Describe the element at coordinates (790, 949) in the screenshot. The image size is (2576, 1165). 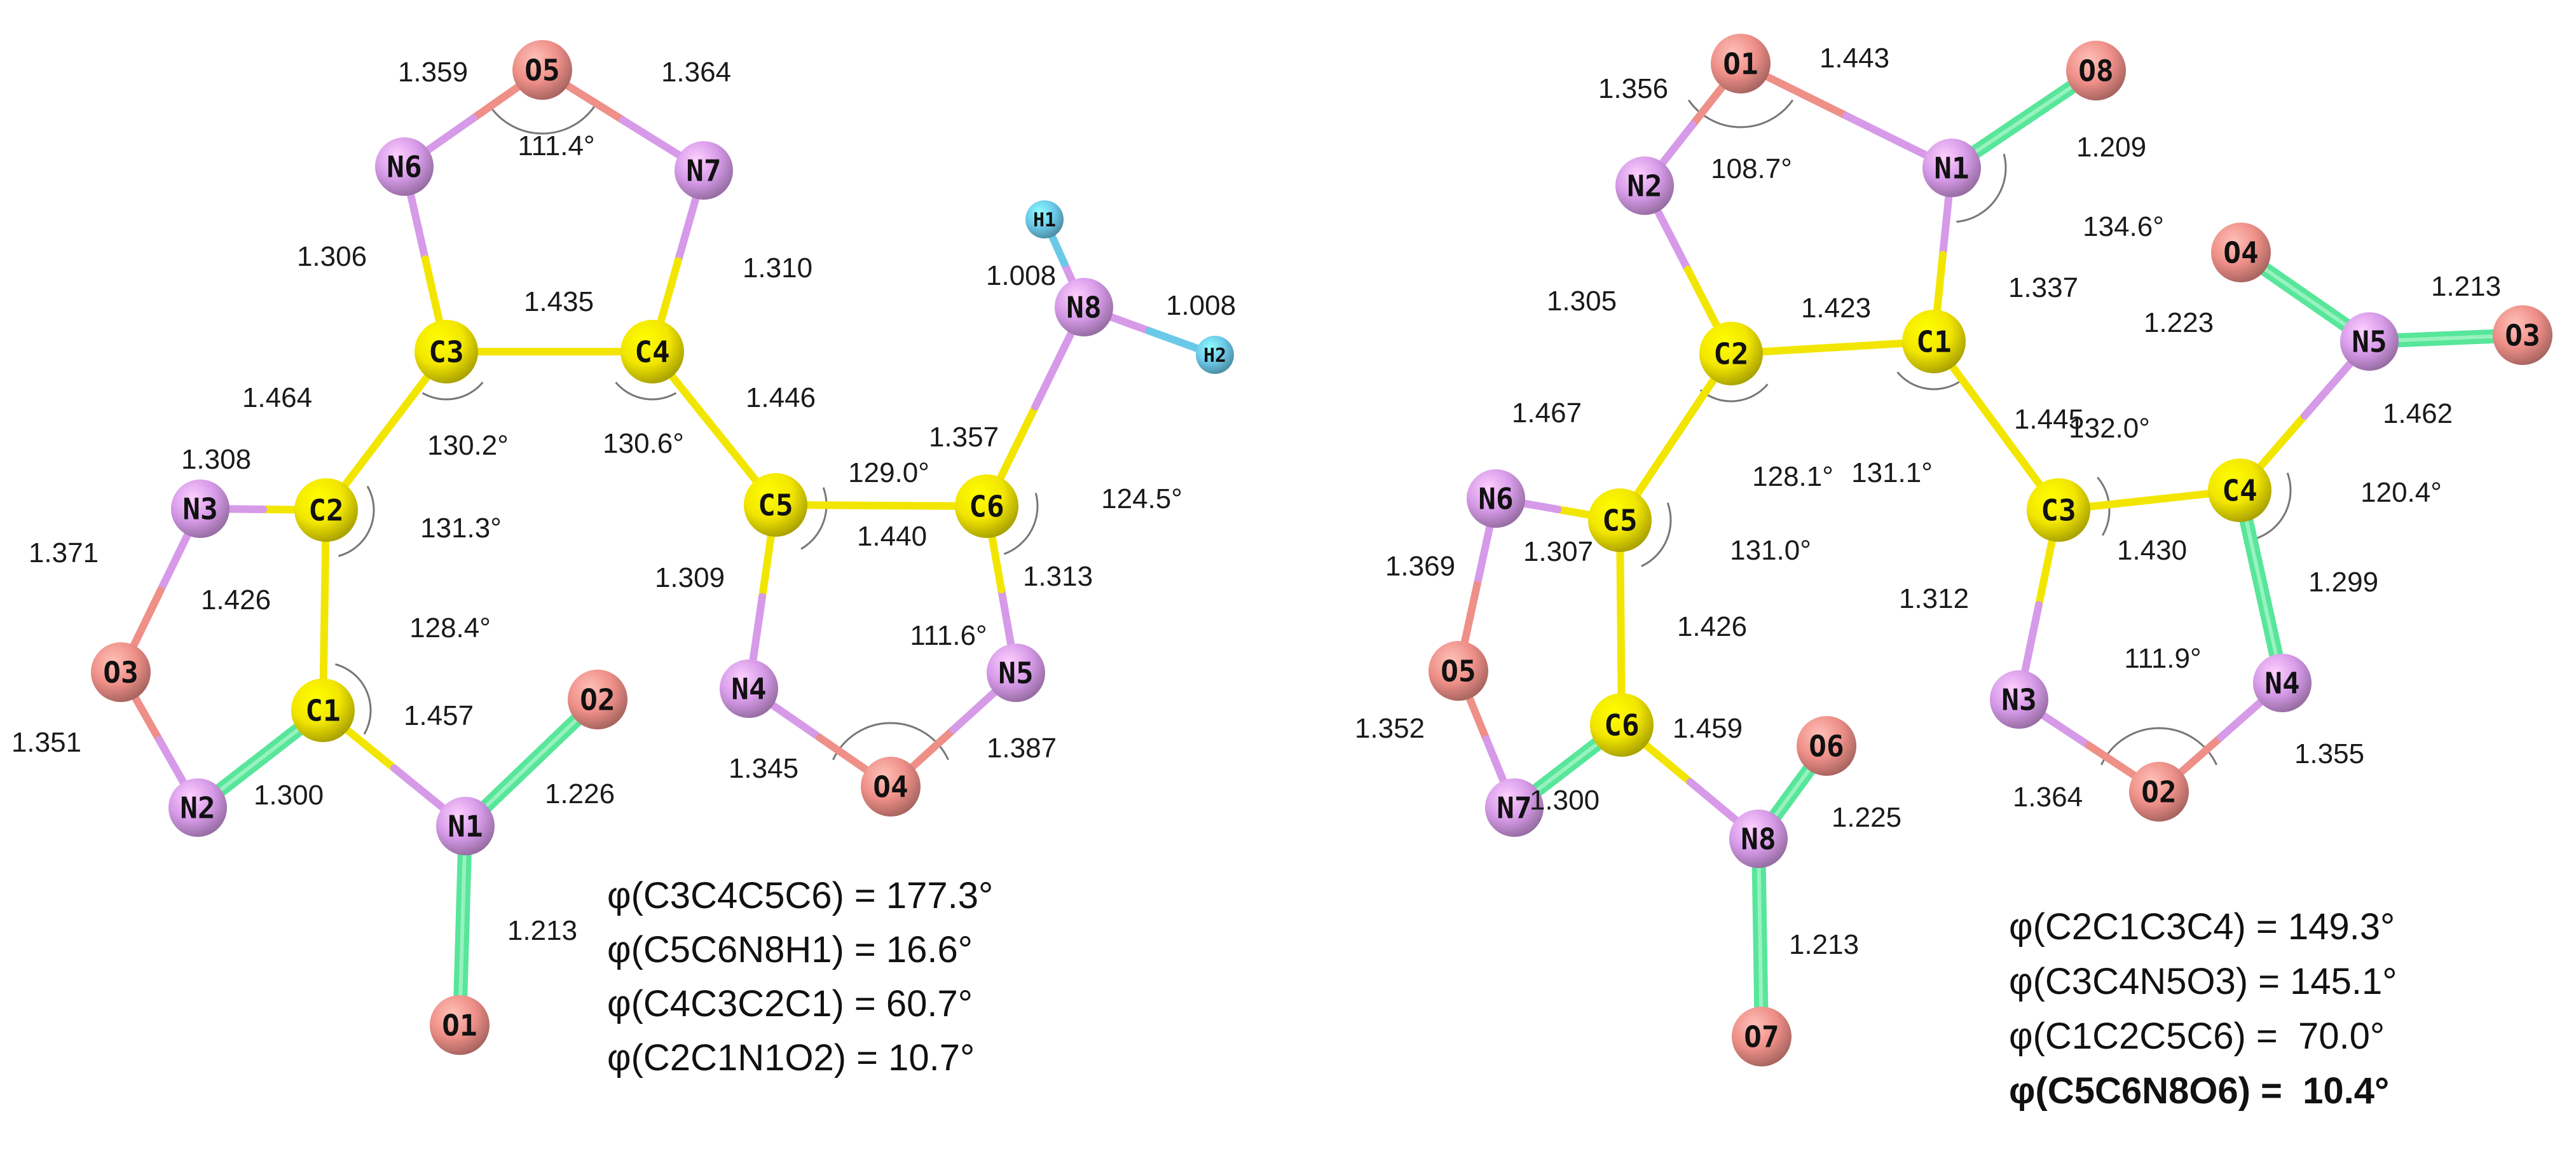
I see `dihedral-angle-text: φ(C5C6N8H1) = 16.6°` at that location.